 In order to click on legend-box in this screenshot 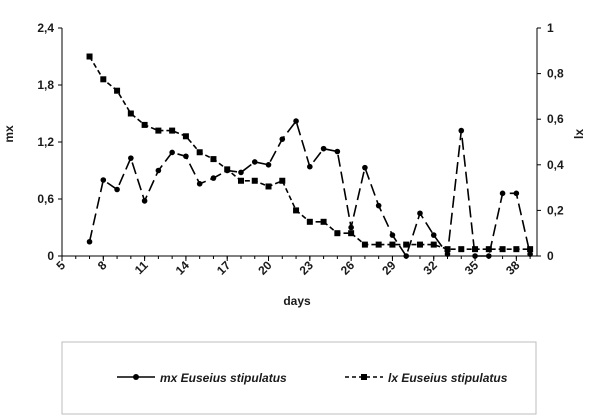, I will do `click(299, 378)`.